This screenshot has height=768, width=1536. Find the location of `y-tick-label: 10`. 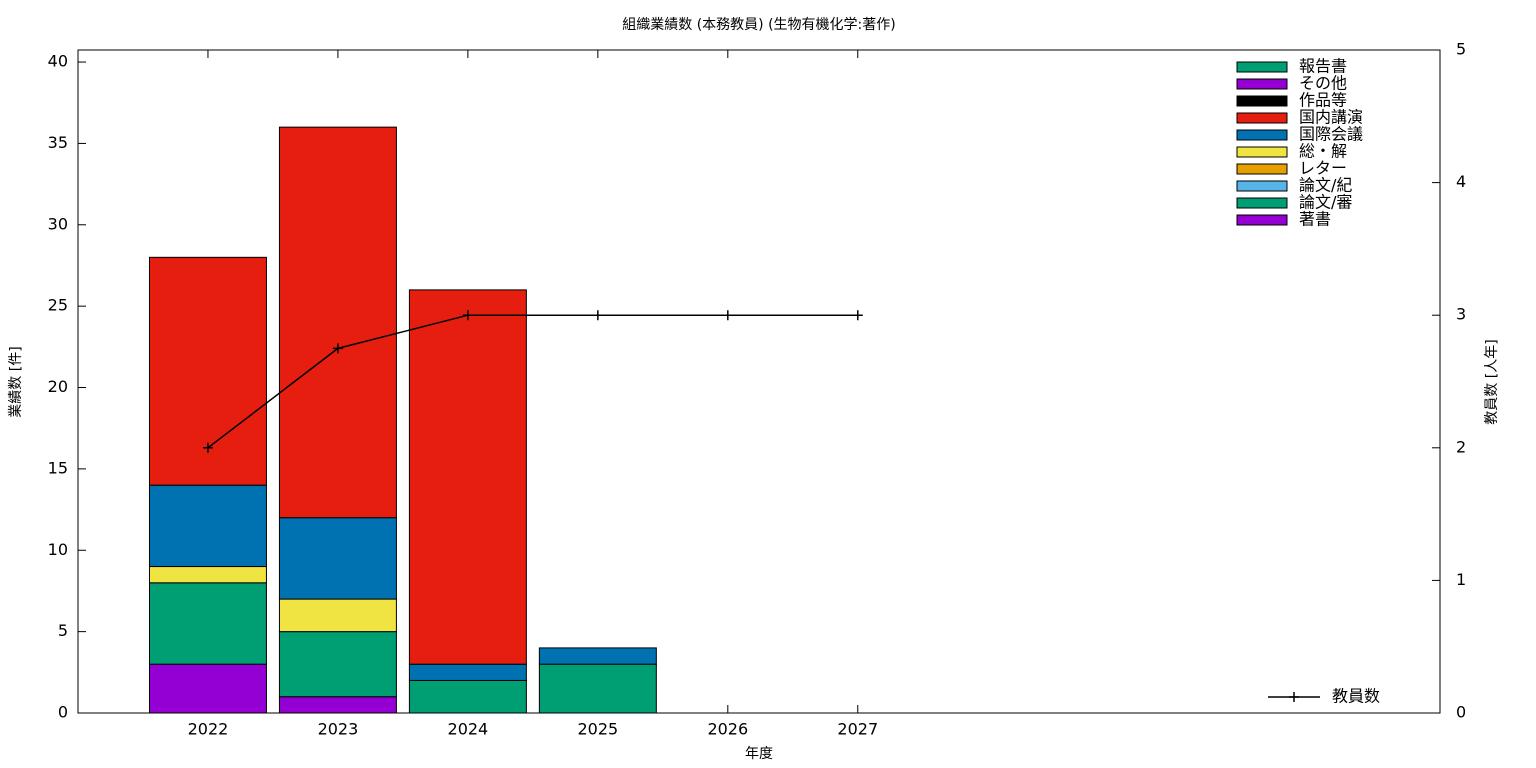

y-tick-label: 10 is located at coordinates (58, 549).